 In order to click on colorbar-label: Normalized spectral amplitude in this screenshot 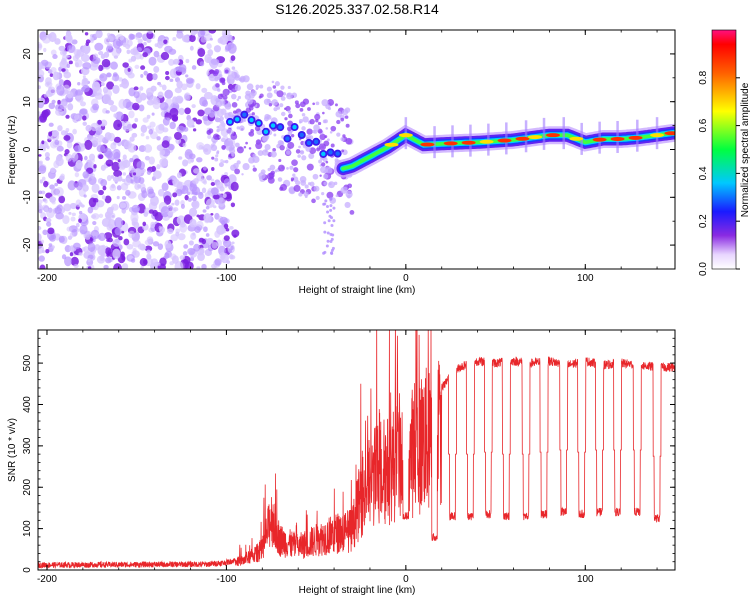, I will do `click(745, 149)`.